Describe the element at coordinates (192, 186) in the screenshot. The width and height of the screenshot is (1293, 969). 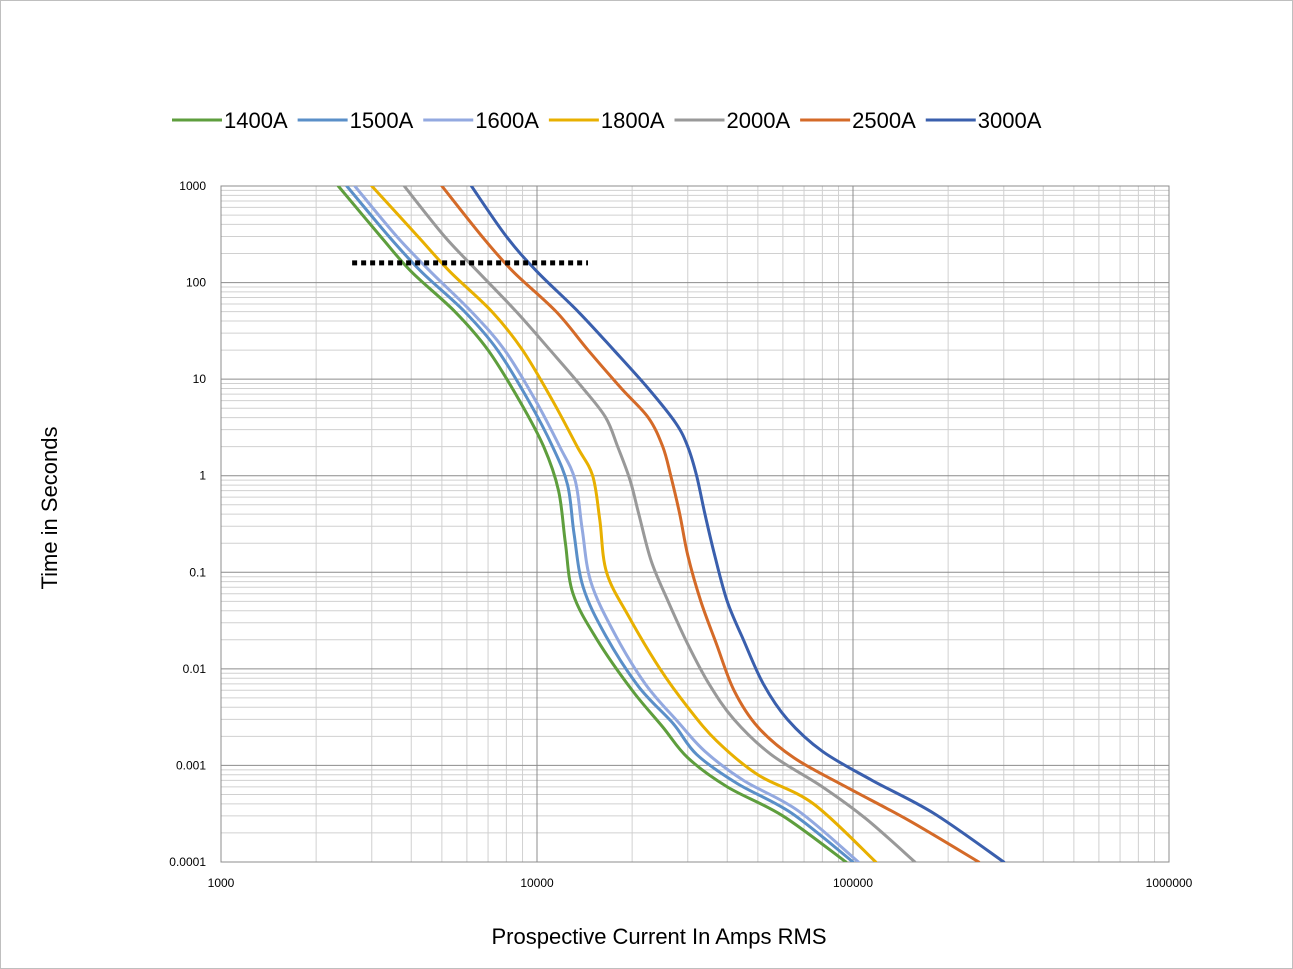
I see `y-tick-label: 1000` at that location.